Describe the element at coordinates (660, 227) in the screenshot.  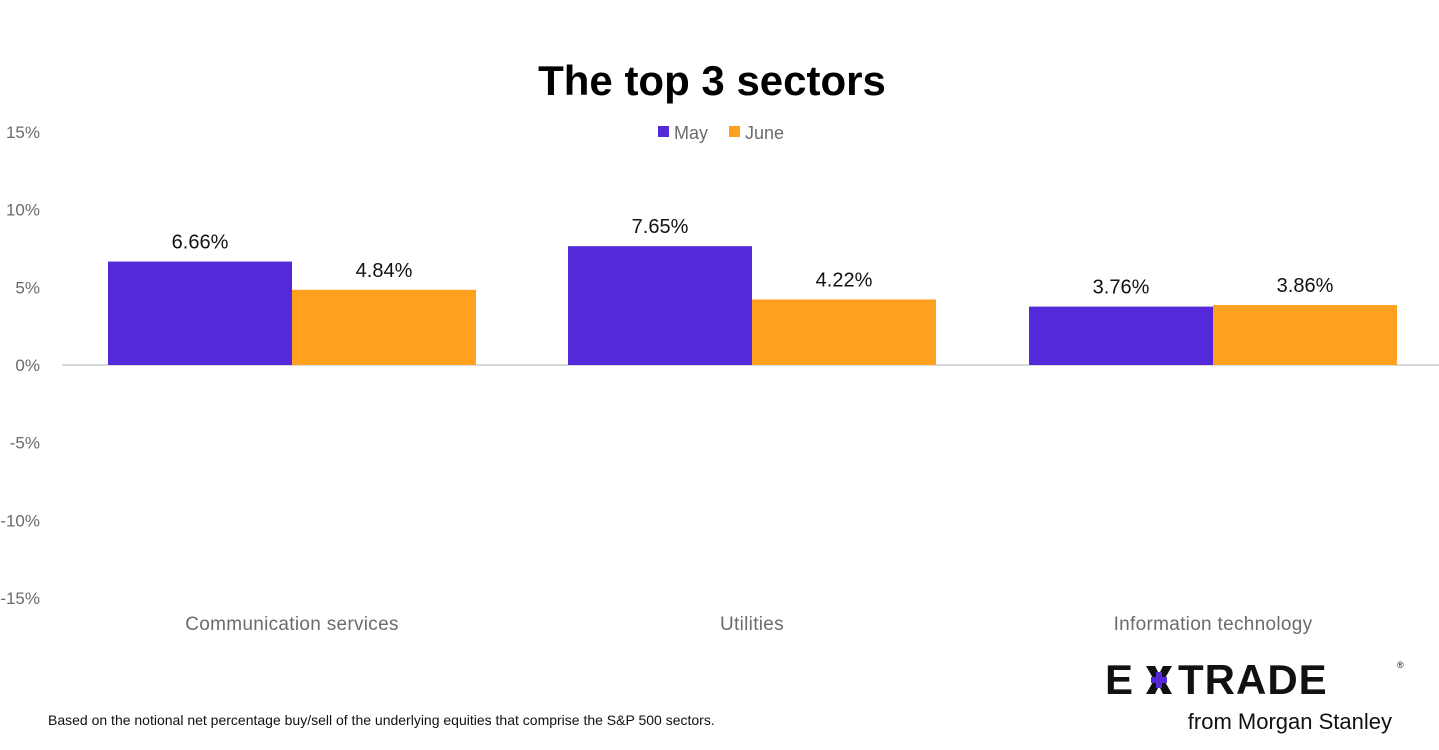
I see `data-label-may-2: 7.65%` at that location.